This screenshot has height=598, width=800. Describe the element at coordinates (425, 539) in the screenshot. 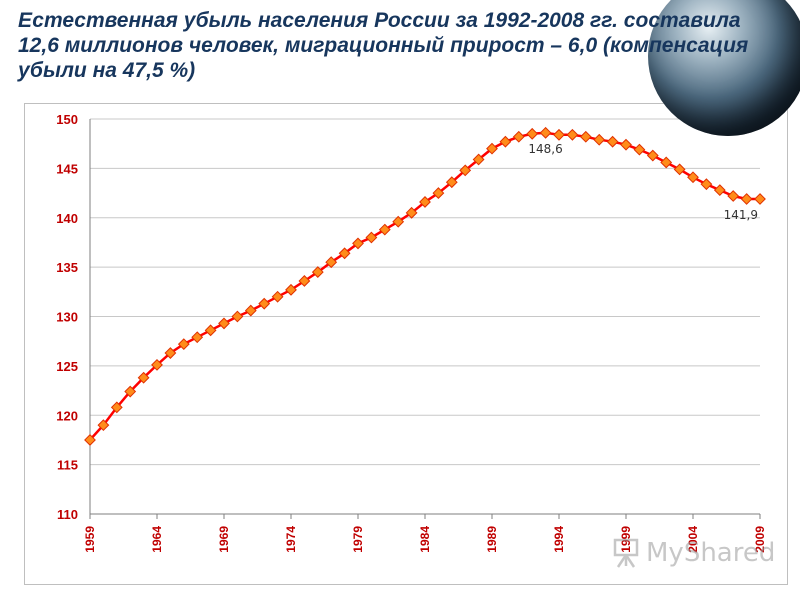

I see `x-tick-label: 1984` at that location.